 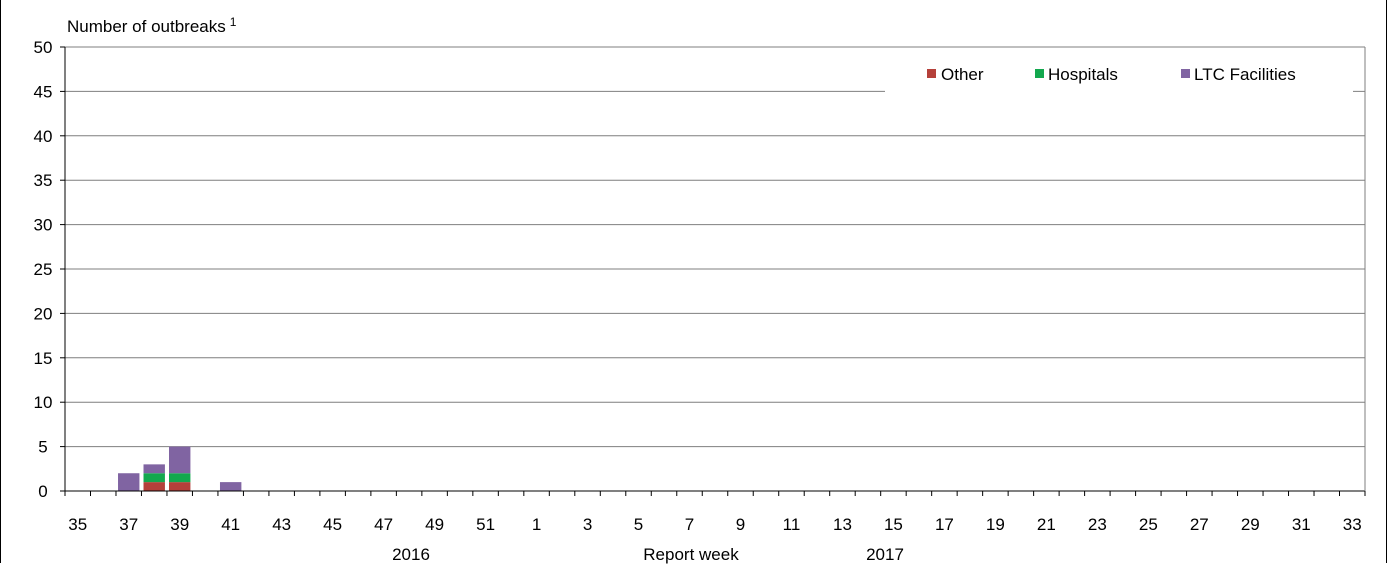 I want to click on x-tick-label: 25, so click(x=1148, y=524).